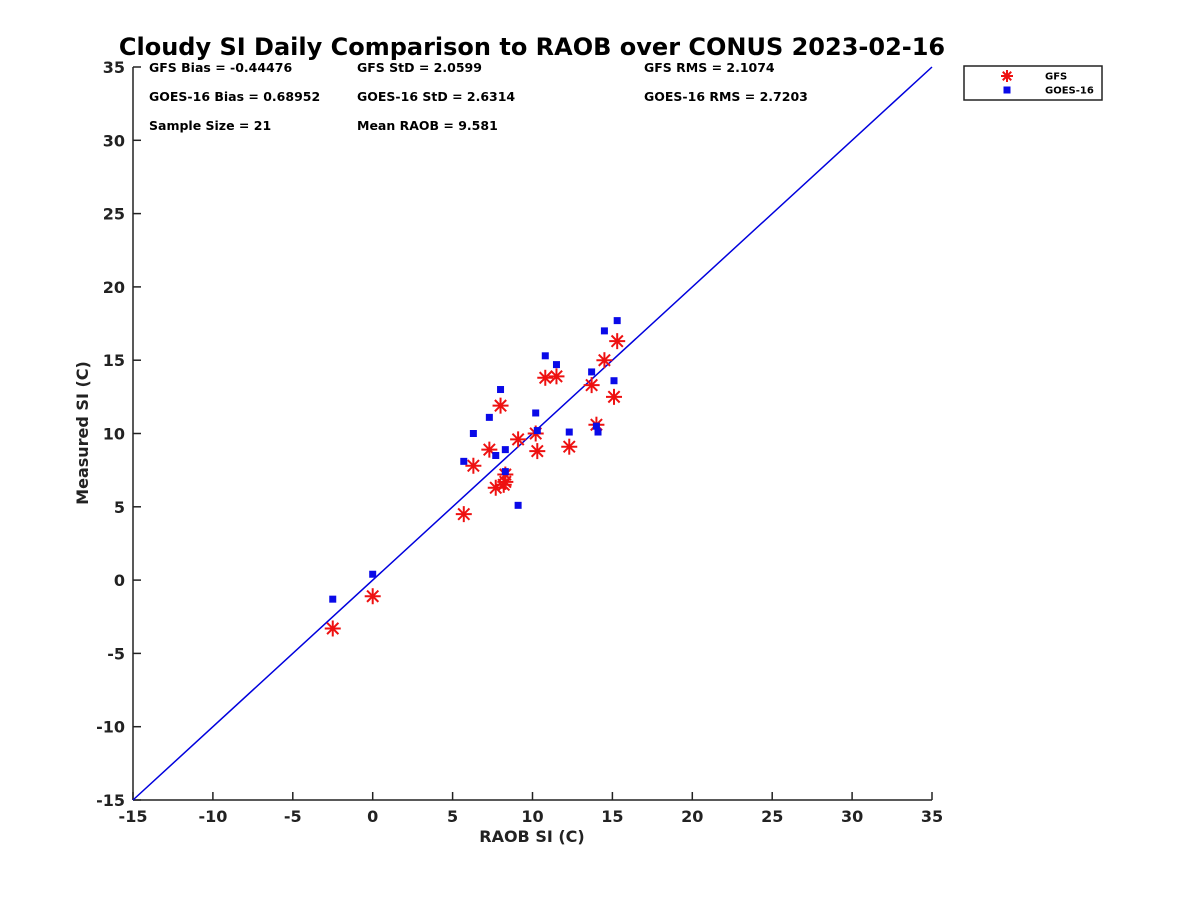 This screenshot has width=1200, height=900. What do you see at coordinates (220, 67) in the screenshot?
I see `stat-label: GFS Bias = -0.44476` at bounding box center [220, 67].